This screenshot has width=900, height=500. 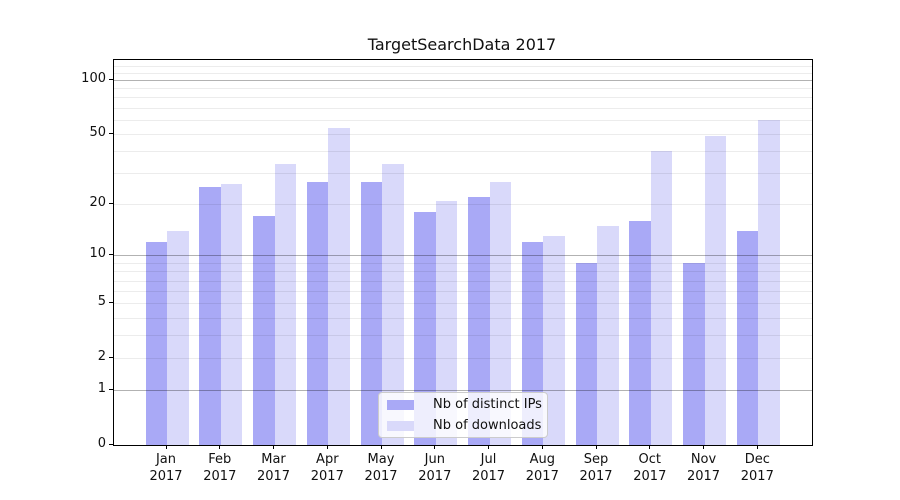 What do you see at coordinates (317, 313) in the screenshot?
I see `bar-distinct-ips-apr` at bounding box center [317, 313].